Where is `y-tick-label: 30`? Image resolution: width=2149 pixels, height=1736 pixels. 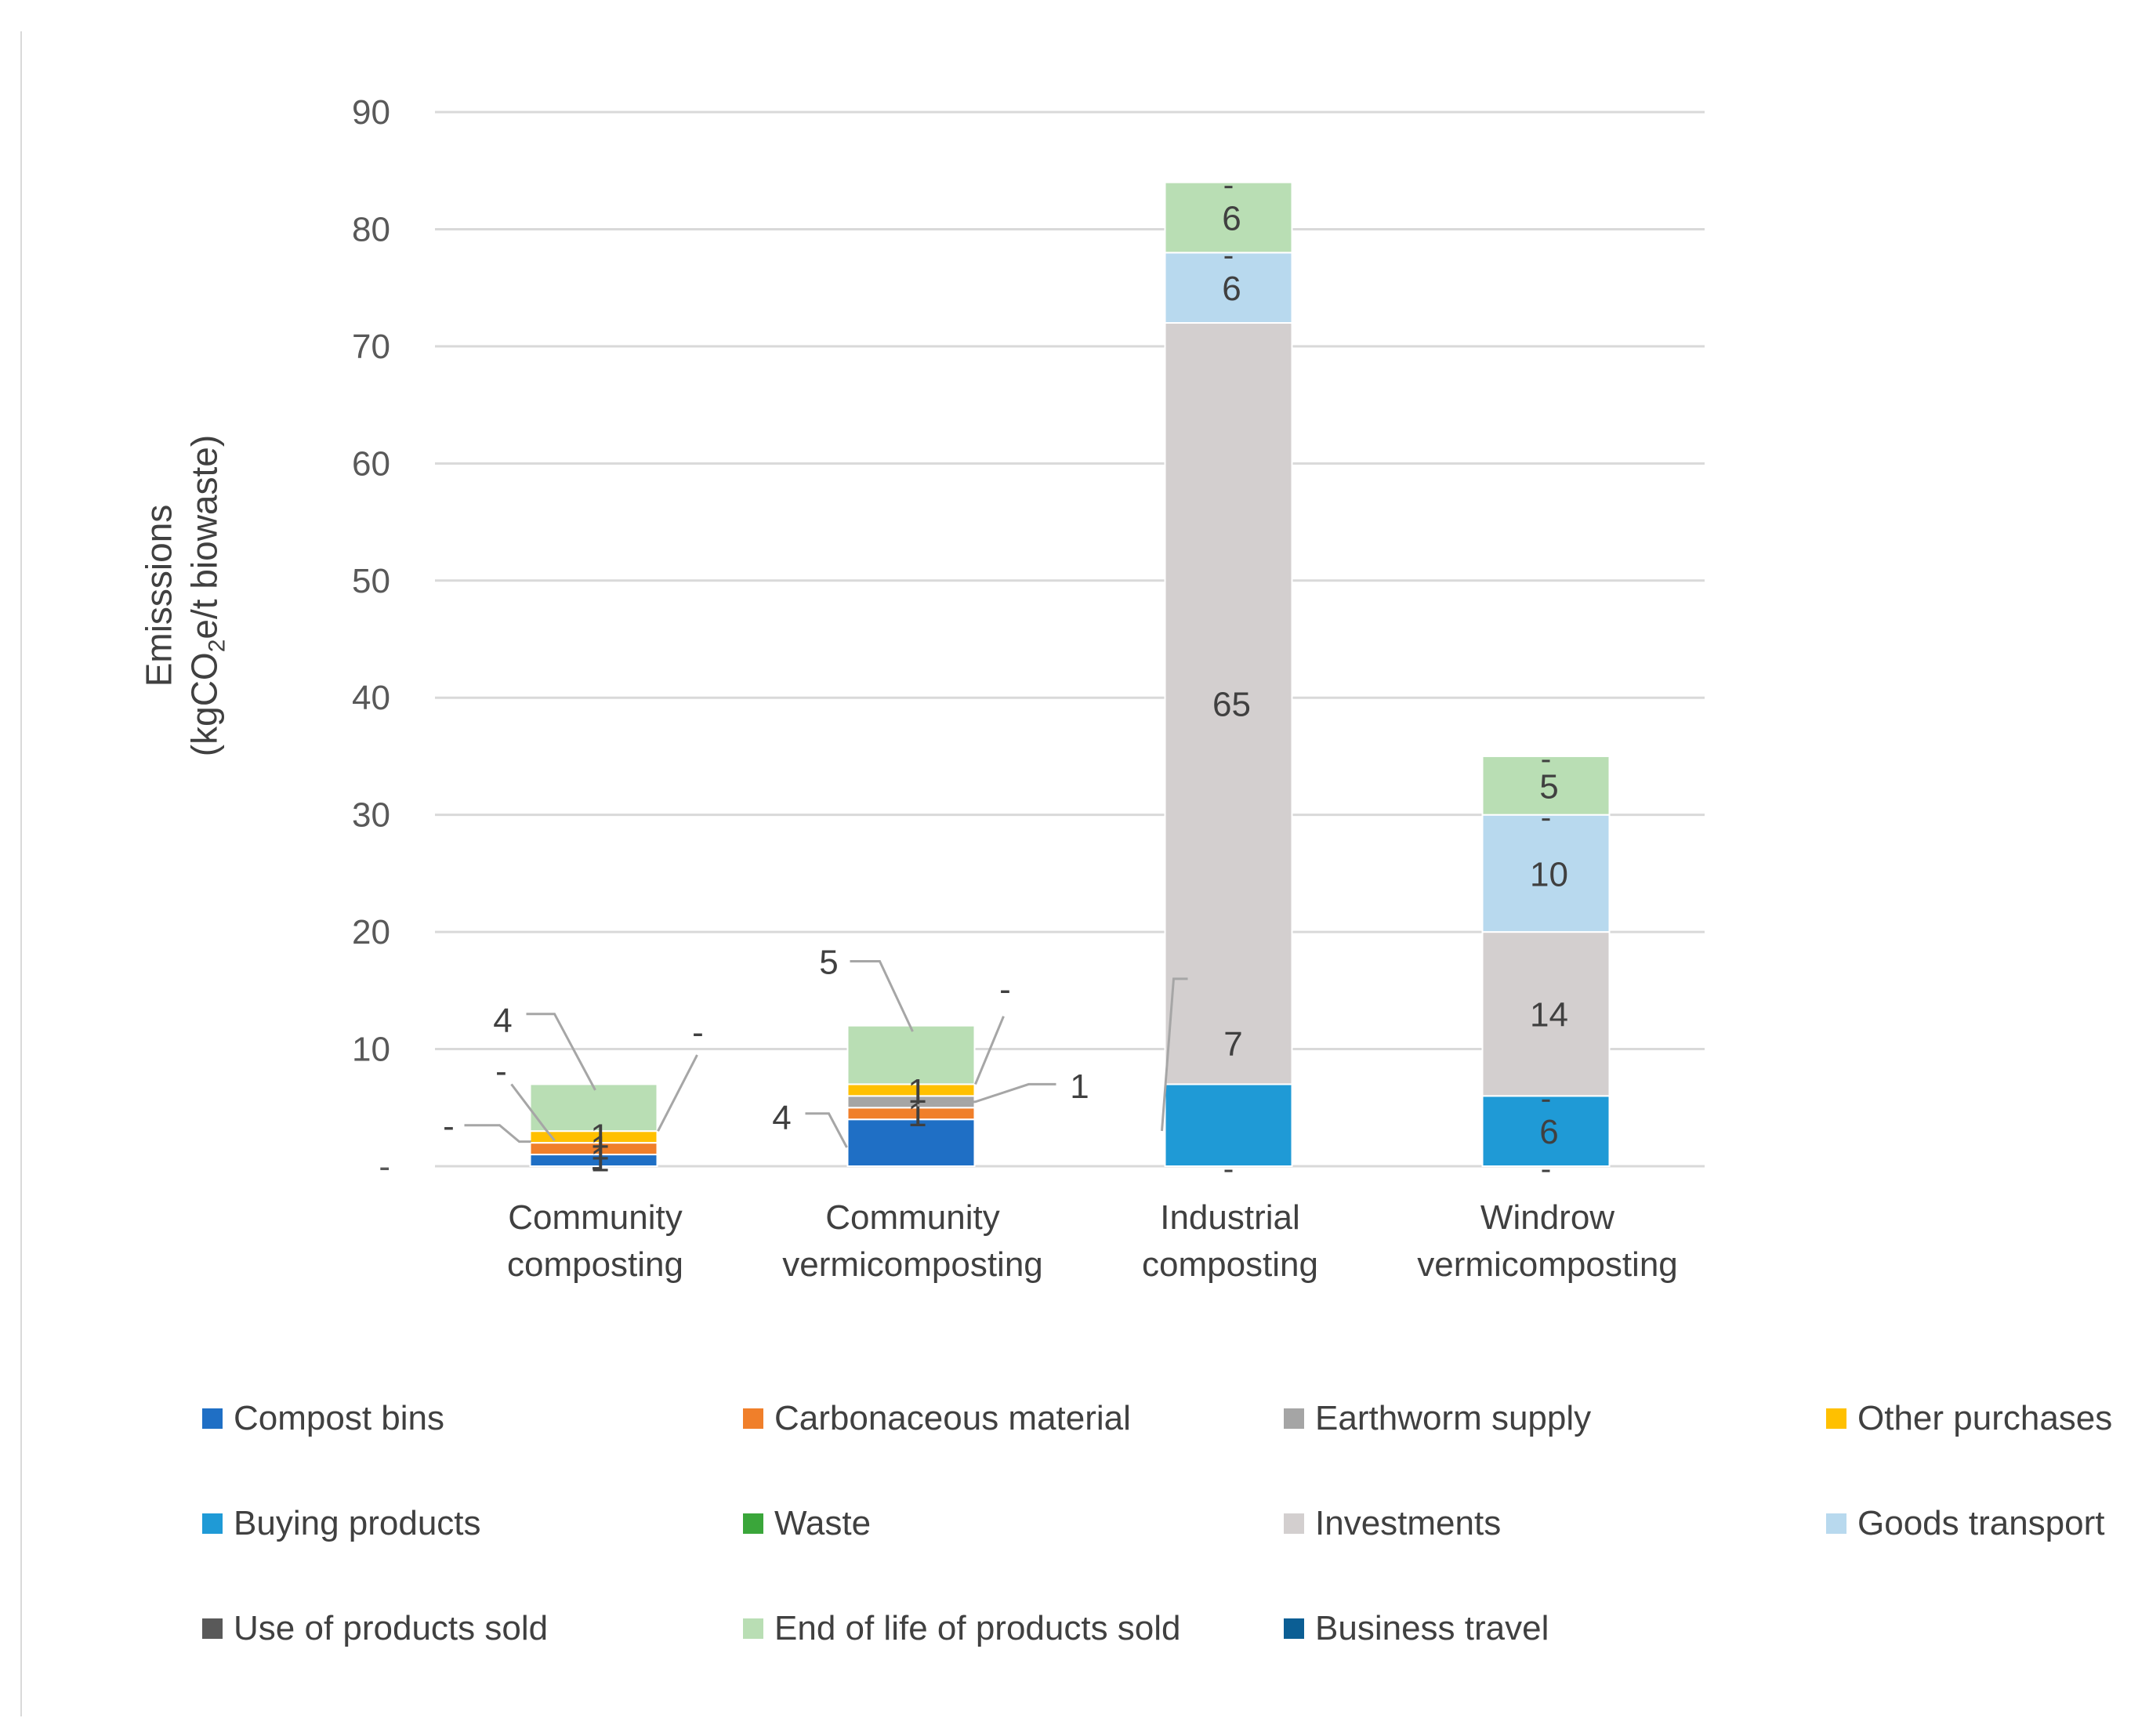 y-tick-label: 30 is located at coordinates (371, 815).